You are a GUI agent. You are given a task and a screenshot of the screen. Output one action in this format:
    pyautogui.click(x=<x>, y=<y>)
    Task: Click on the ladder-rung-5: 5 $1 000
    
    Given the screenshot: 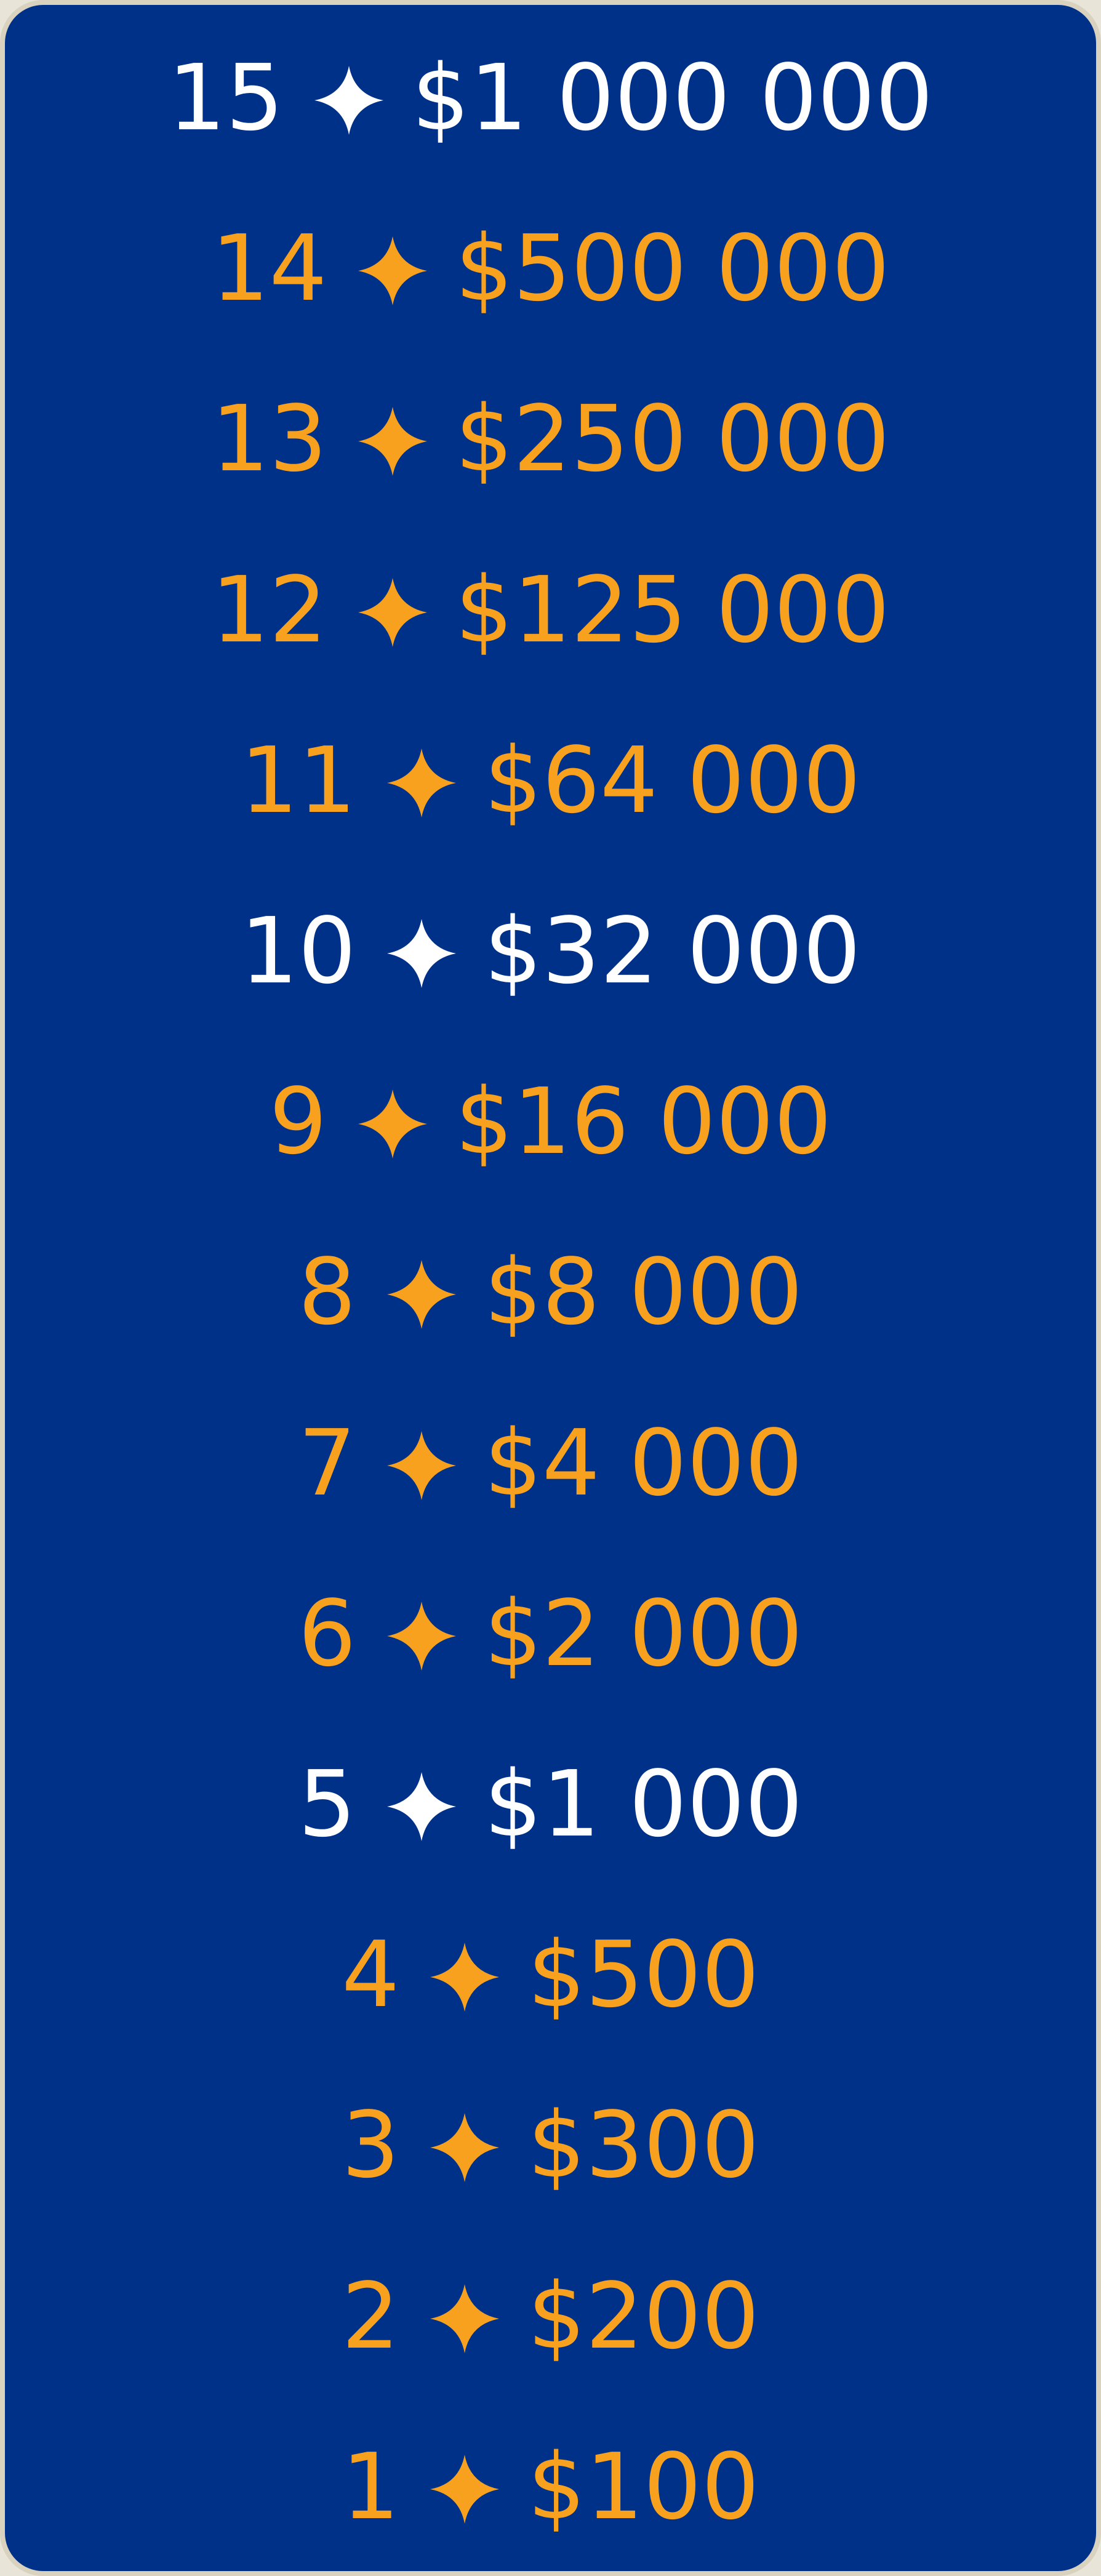 What is the action you would take?
    pyautogui.click(x=550, y=1804)
    